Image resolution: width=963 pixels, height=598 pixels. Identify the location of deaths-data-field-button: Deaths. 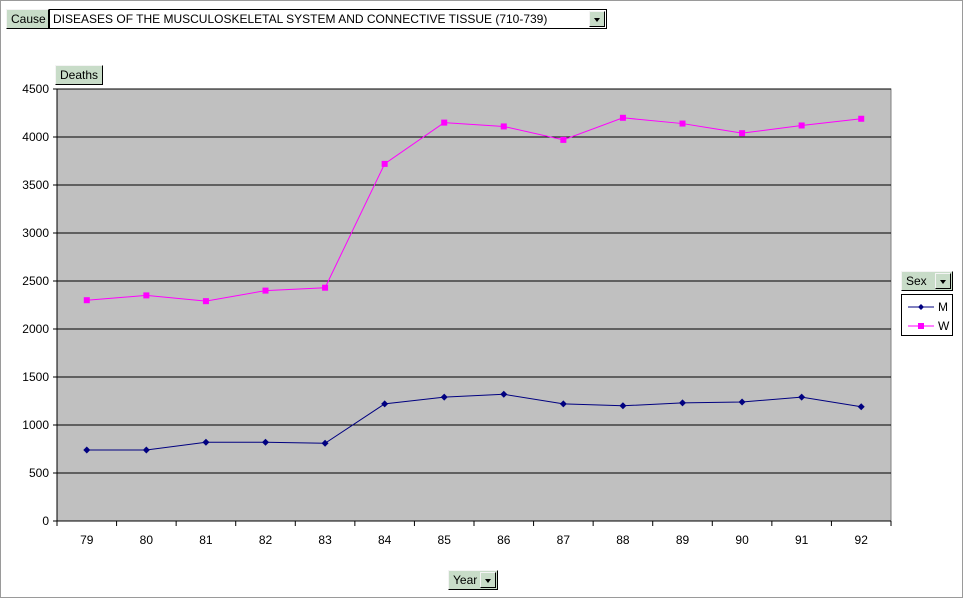
(79, 75).